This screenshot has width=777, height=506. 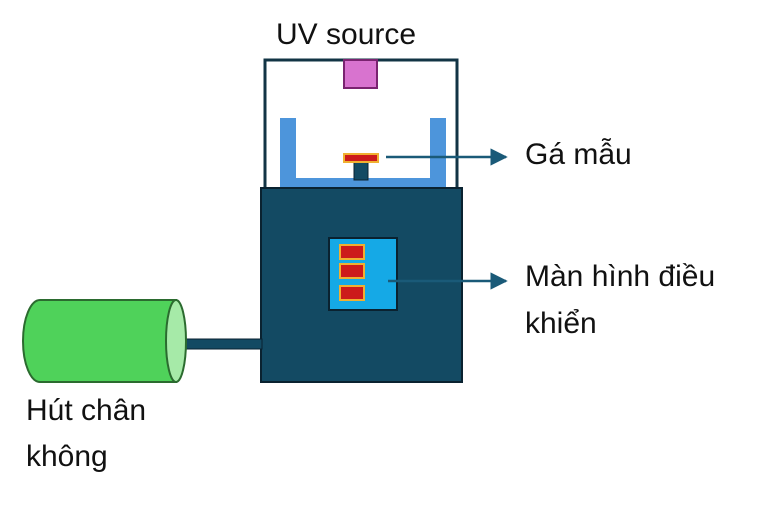 I want to click on uv-source-label: UV source, so click(x=346, y=34).